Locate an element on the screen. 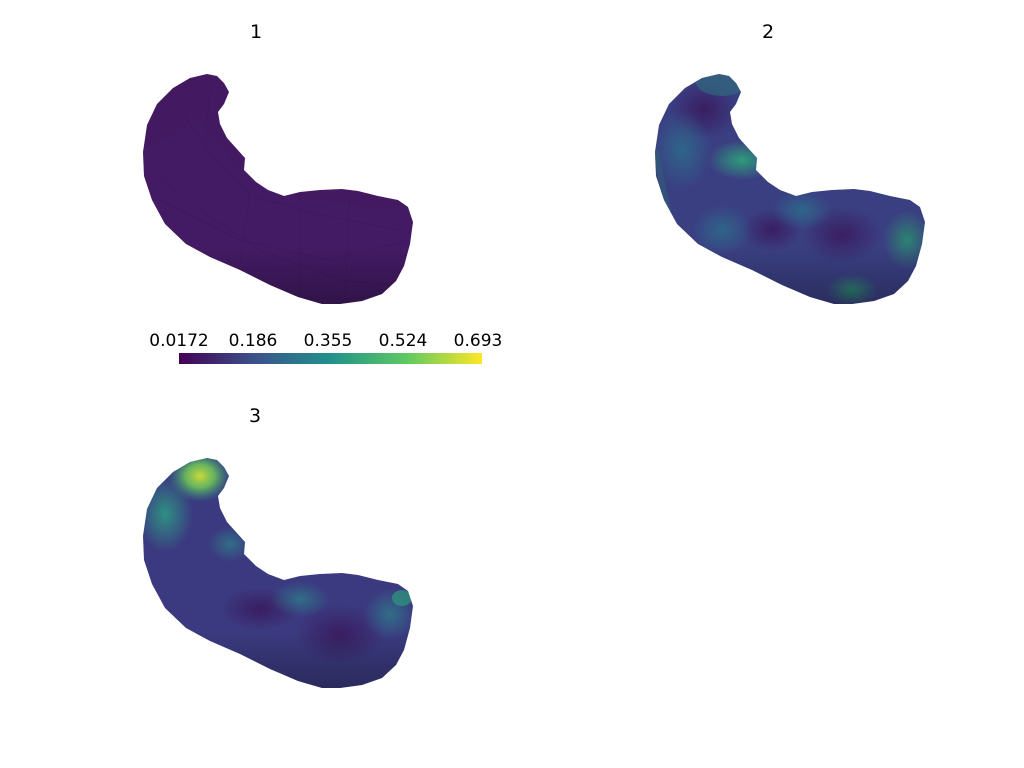  panel-2-title: 2 is located at coordinates (768, 32).